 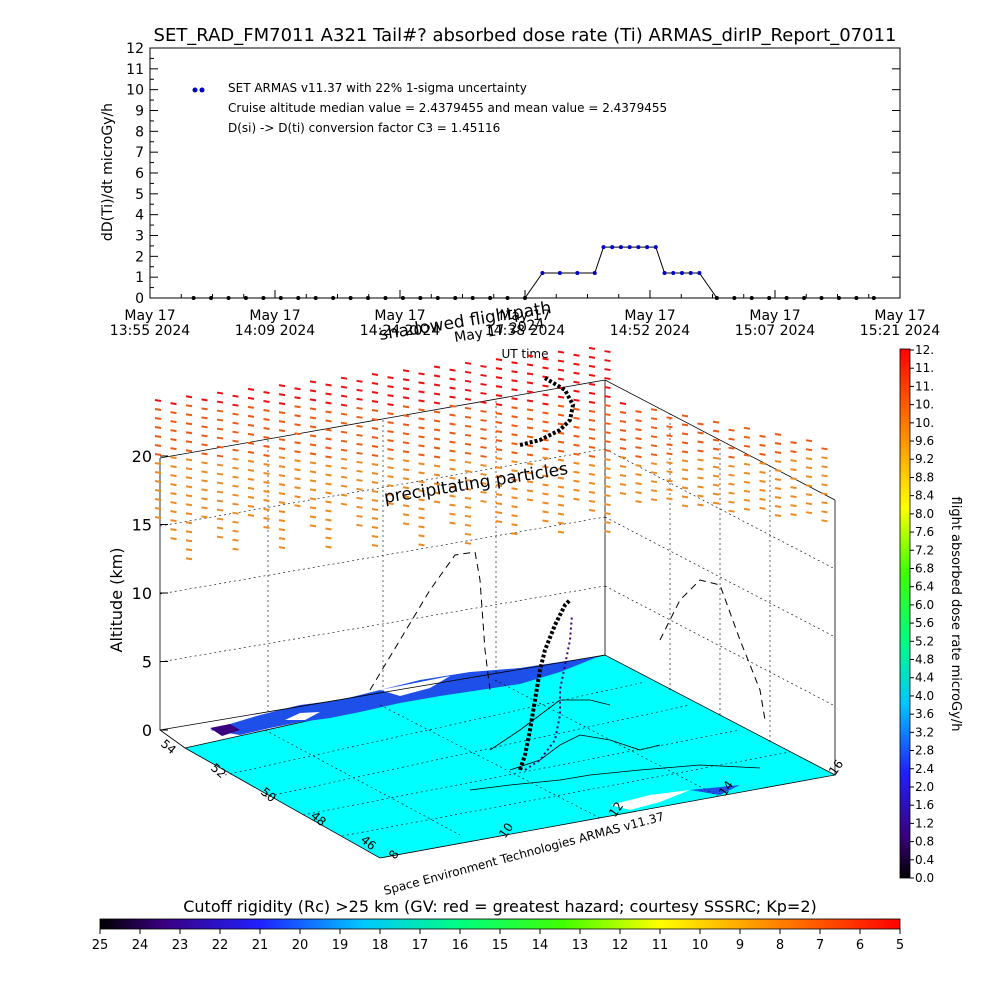 What do you see at coordinates (924, 878) in the screenshot?
I see `dose-colorbar-tick-label: 0.0` at bounding box center [924, 878].